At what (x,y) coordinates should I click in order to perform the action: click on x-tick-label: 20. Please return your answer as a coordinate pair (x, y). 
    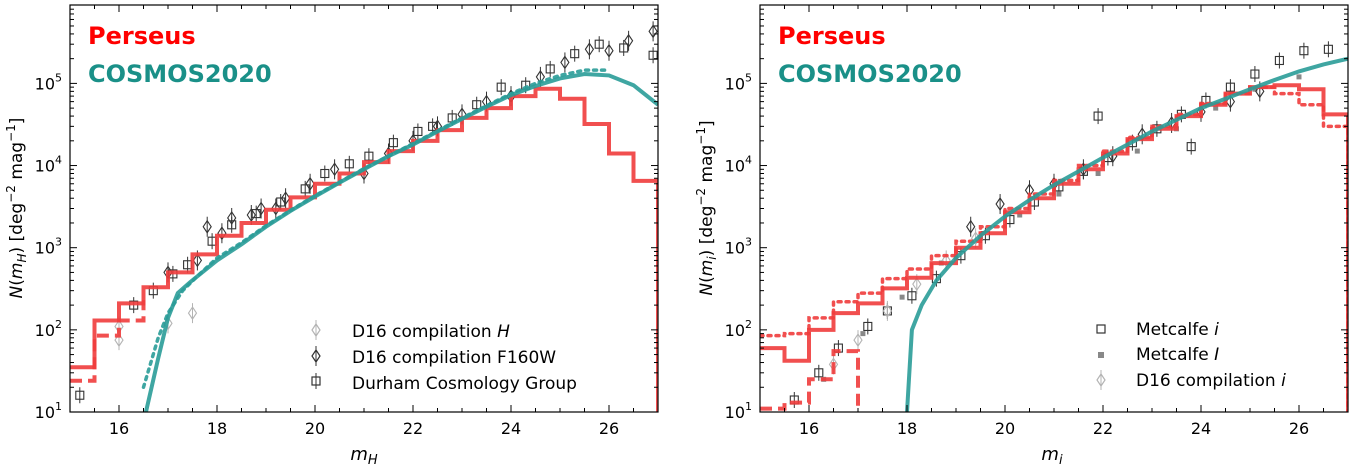
    Looking at the image, I should click on (315, 428).